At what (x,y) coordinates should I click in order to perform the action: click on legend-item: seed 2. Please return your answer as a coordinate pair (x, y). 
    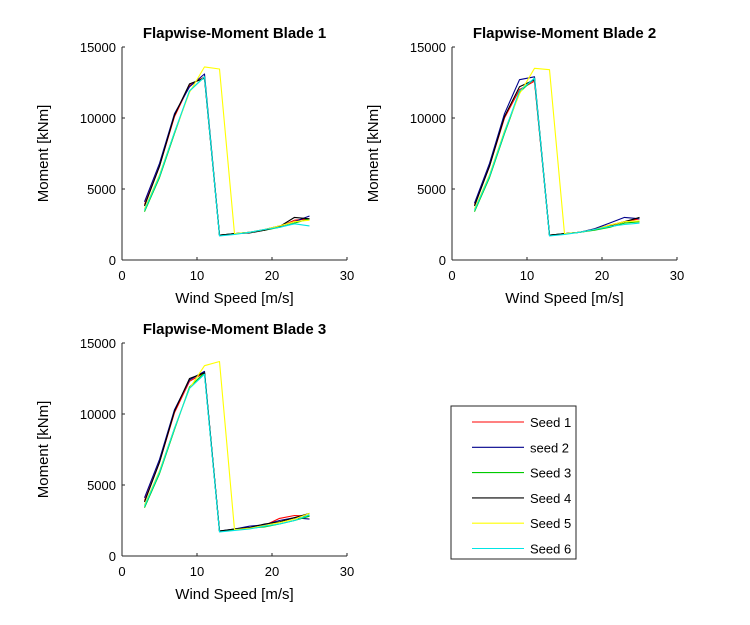
    Looking at the image, I should click on (520, 447).